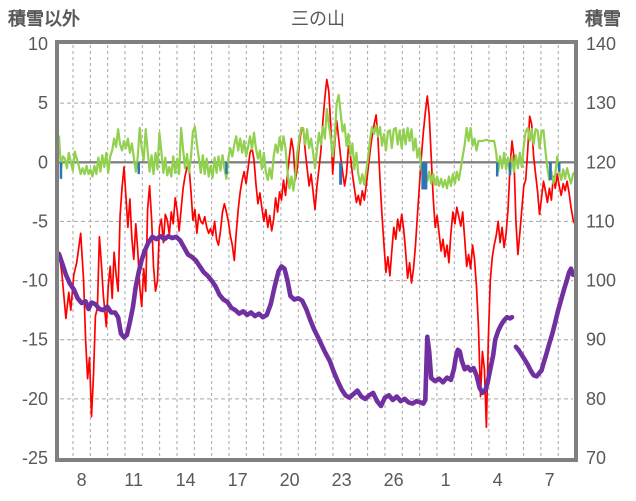 The image size is (636, 501). What do you see at coordinates (35, 399) in the screenshot?
I see `y-left-tick-label: -20` at bounding box center [35, 399].